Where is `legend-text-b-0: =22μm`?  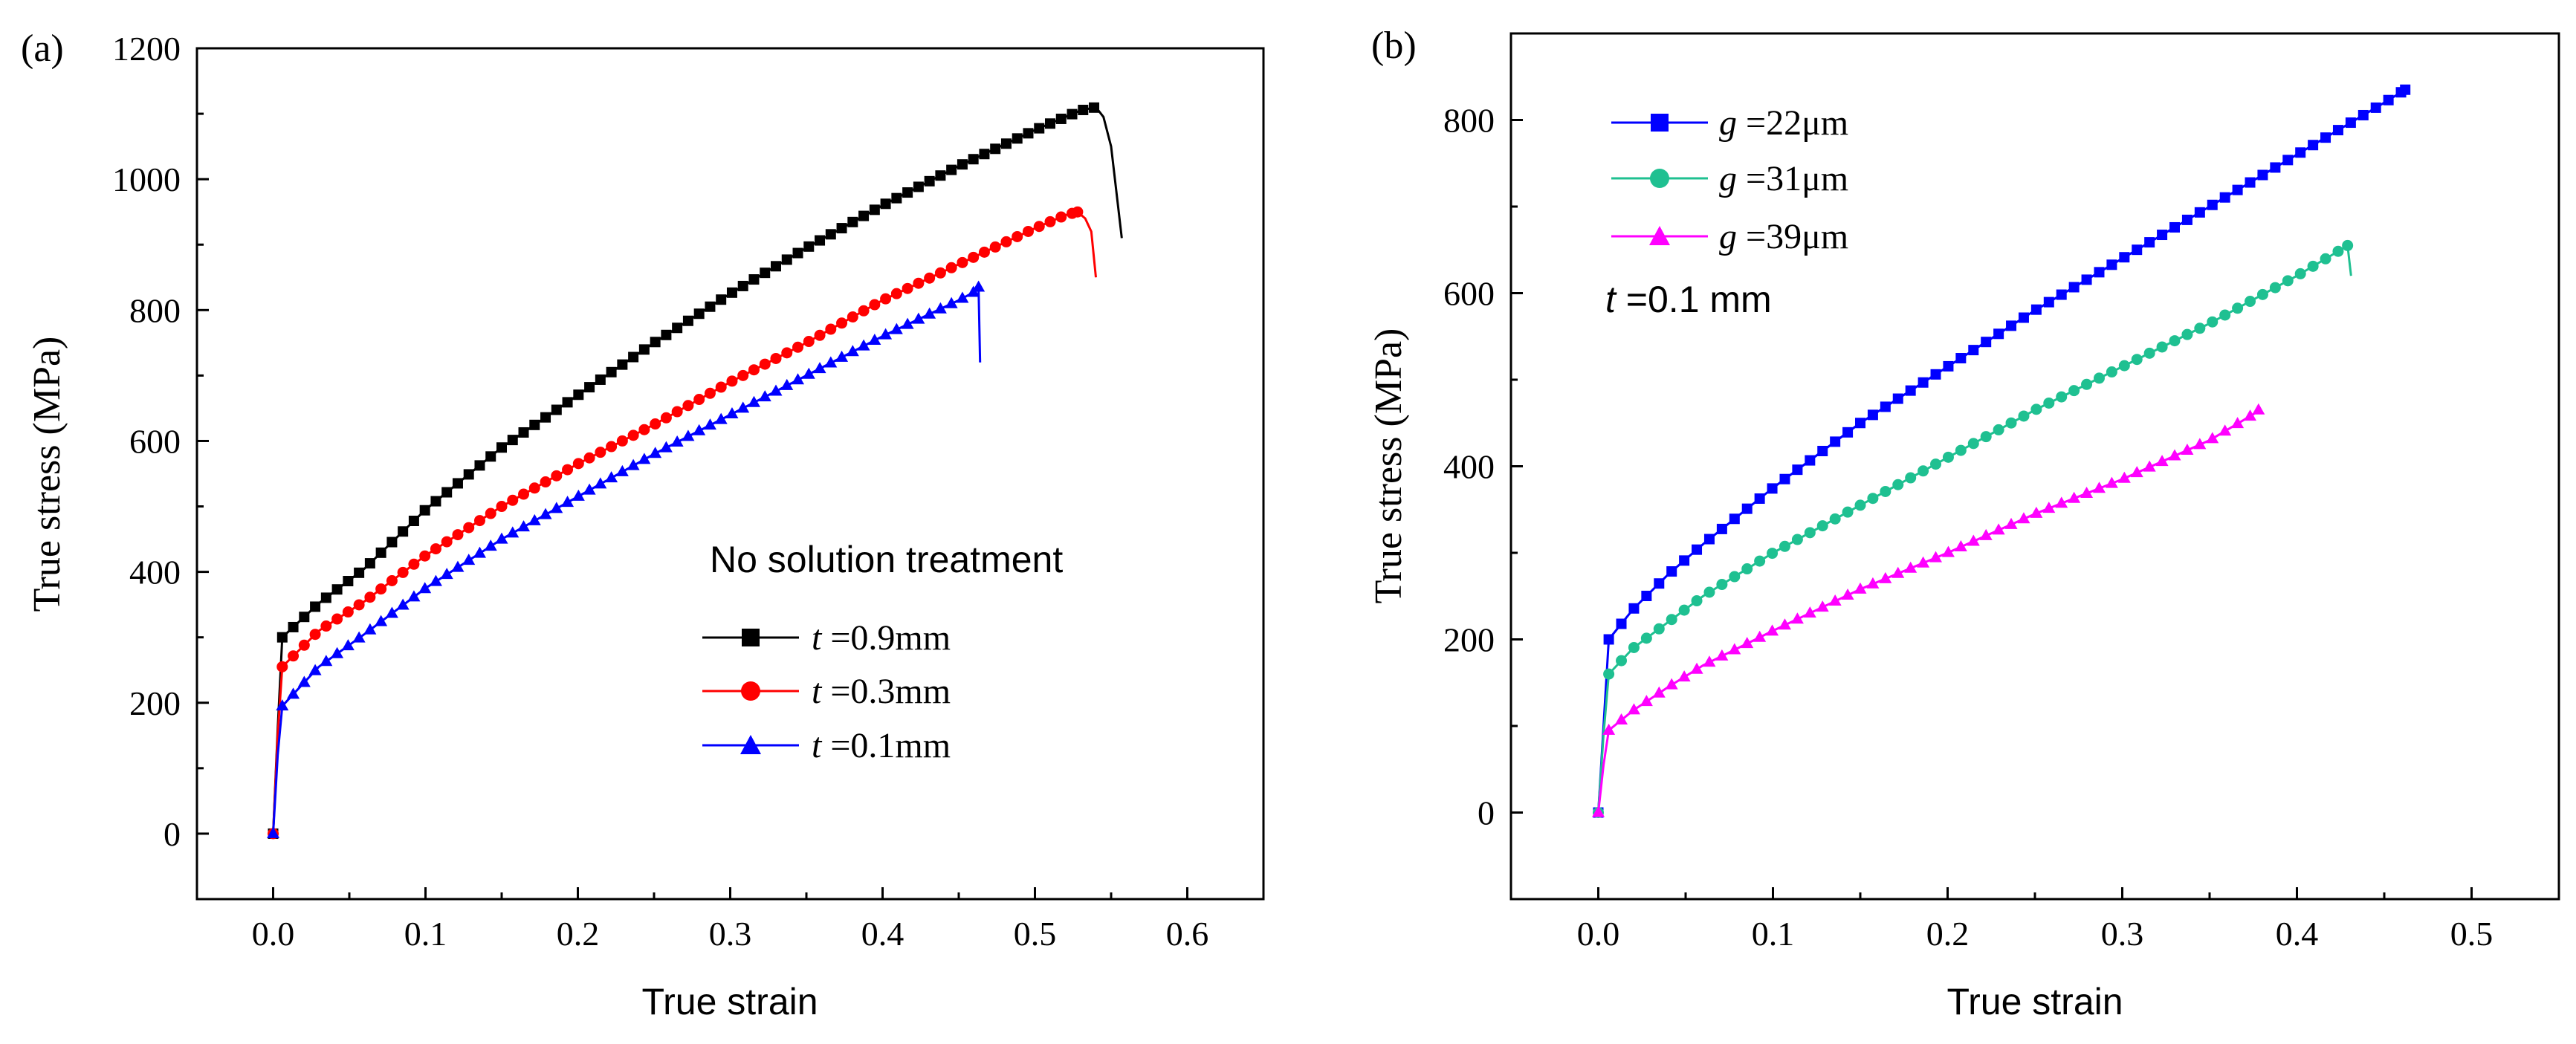
legend-text-b-0: =22μm is located at coordinates (1793, 123).